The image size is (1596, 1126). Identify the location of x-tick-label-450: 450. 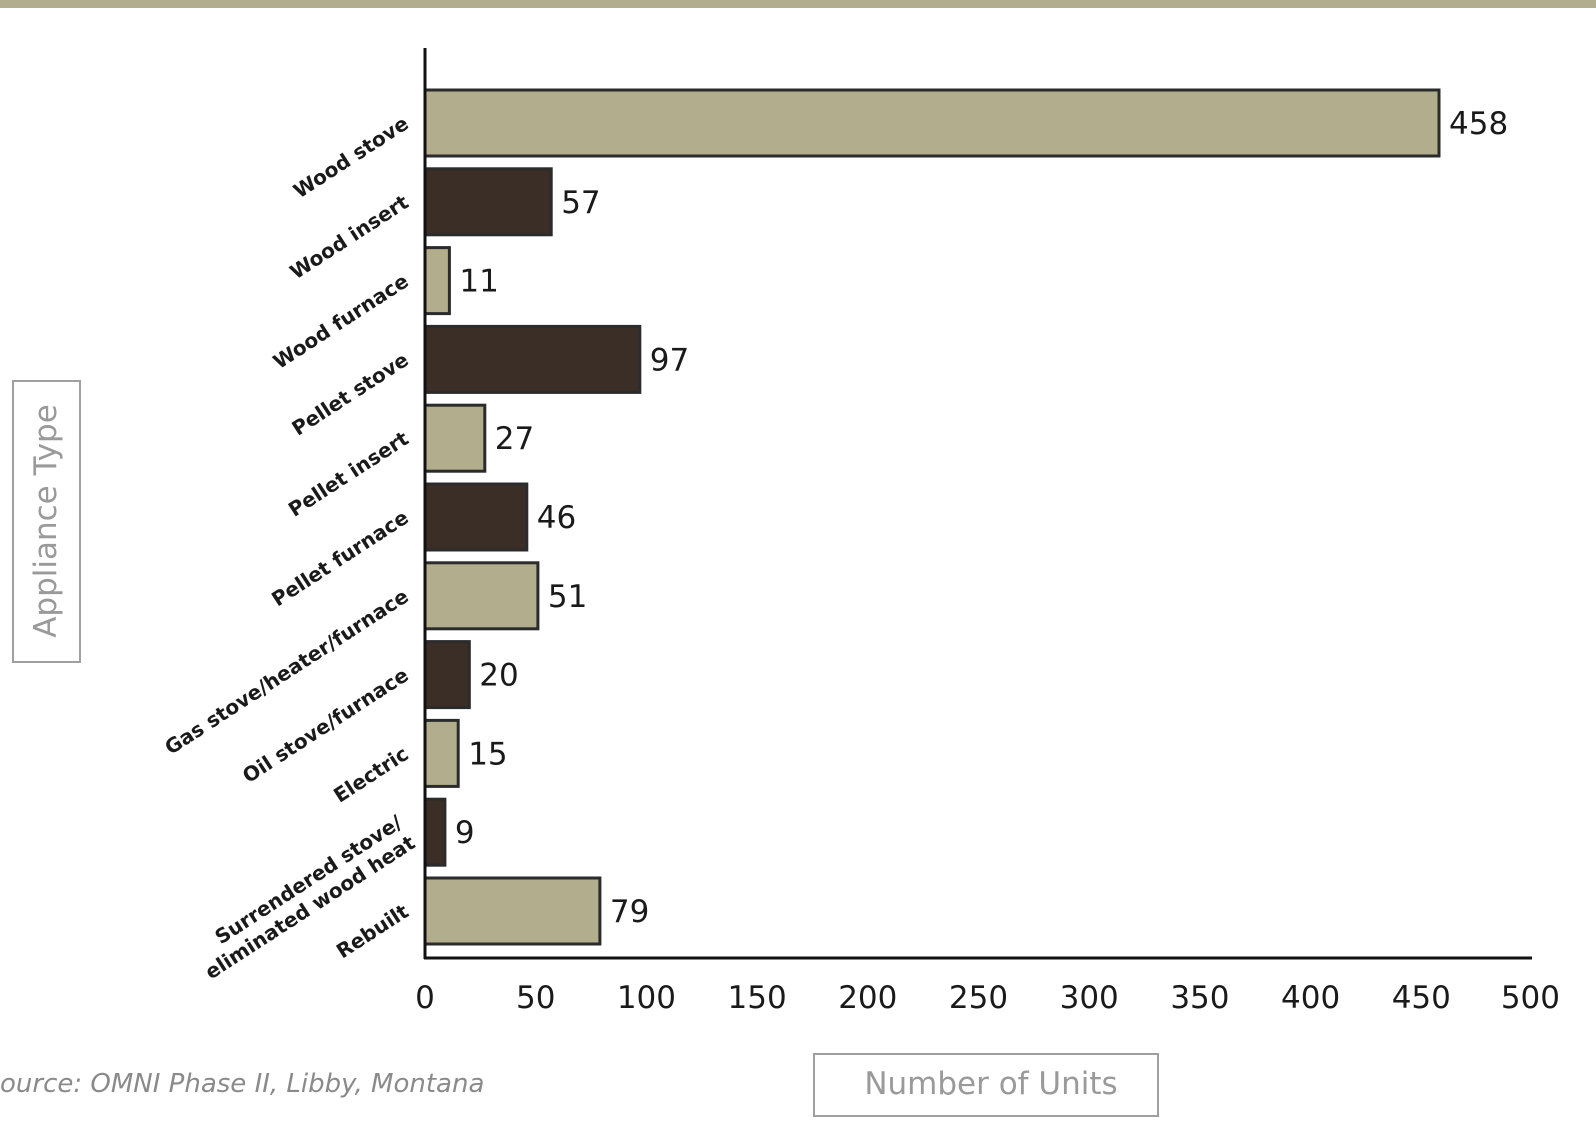
(1421, 998).